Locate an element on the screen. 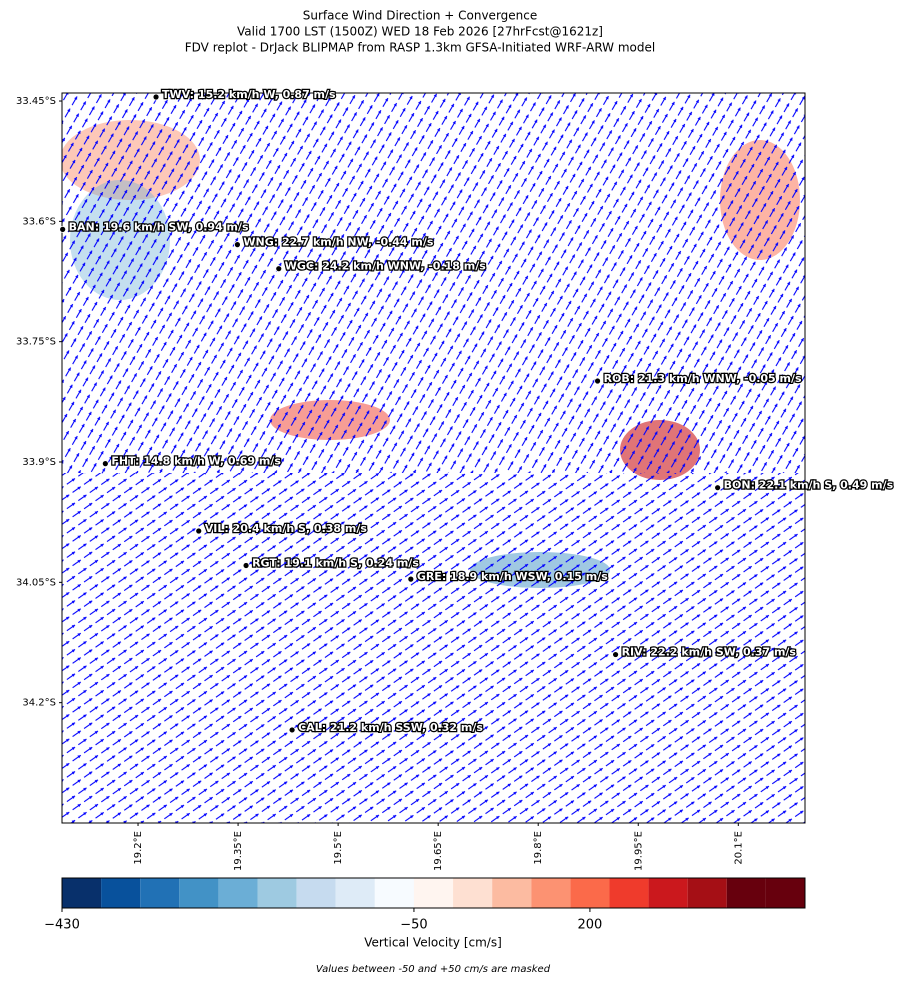 This screenshot has height=988, width=905. title-line: Surface Wind Direction + Convergence is located at coordinates (420, 16).